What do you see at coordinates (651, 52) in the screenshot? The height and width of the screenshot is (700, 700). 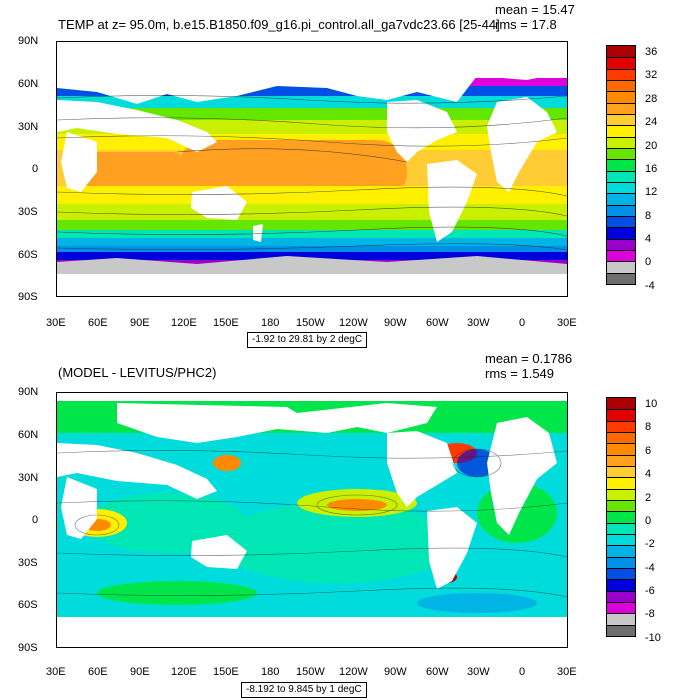 I see `colorbar-label: 36` at bounding box center [651, 52].